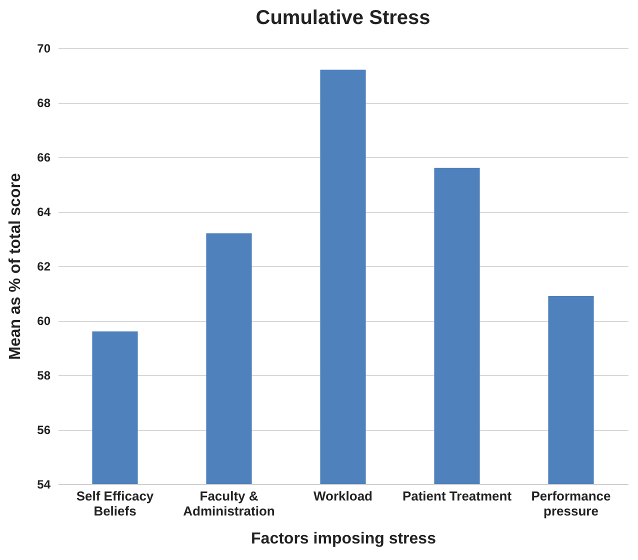  Describe the element at coordinates (343, 496) in the screenshot. I see `x-tick-label: Workload` at that location.